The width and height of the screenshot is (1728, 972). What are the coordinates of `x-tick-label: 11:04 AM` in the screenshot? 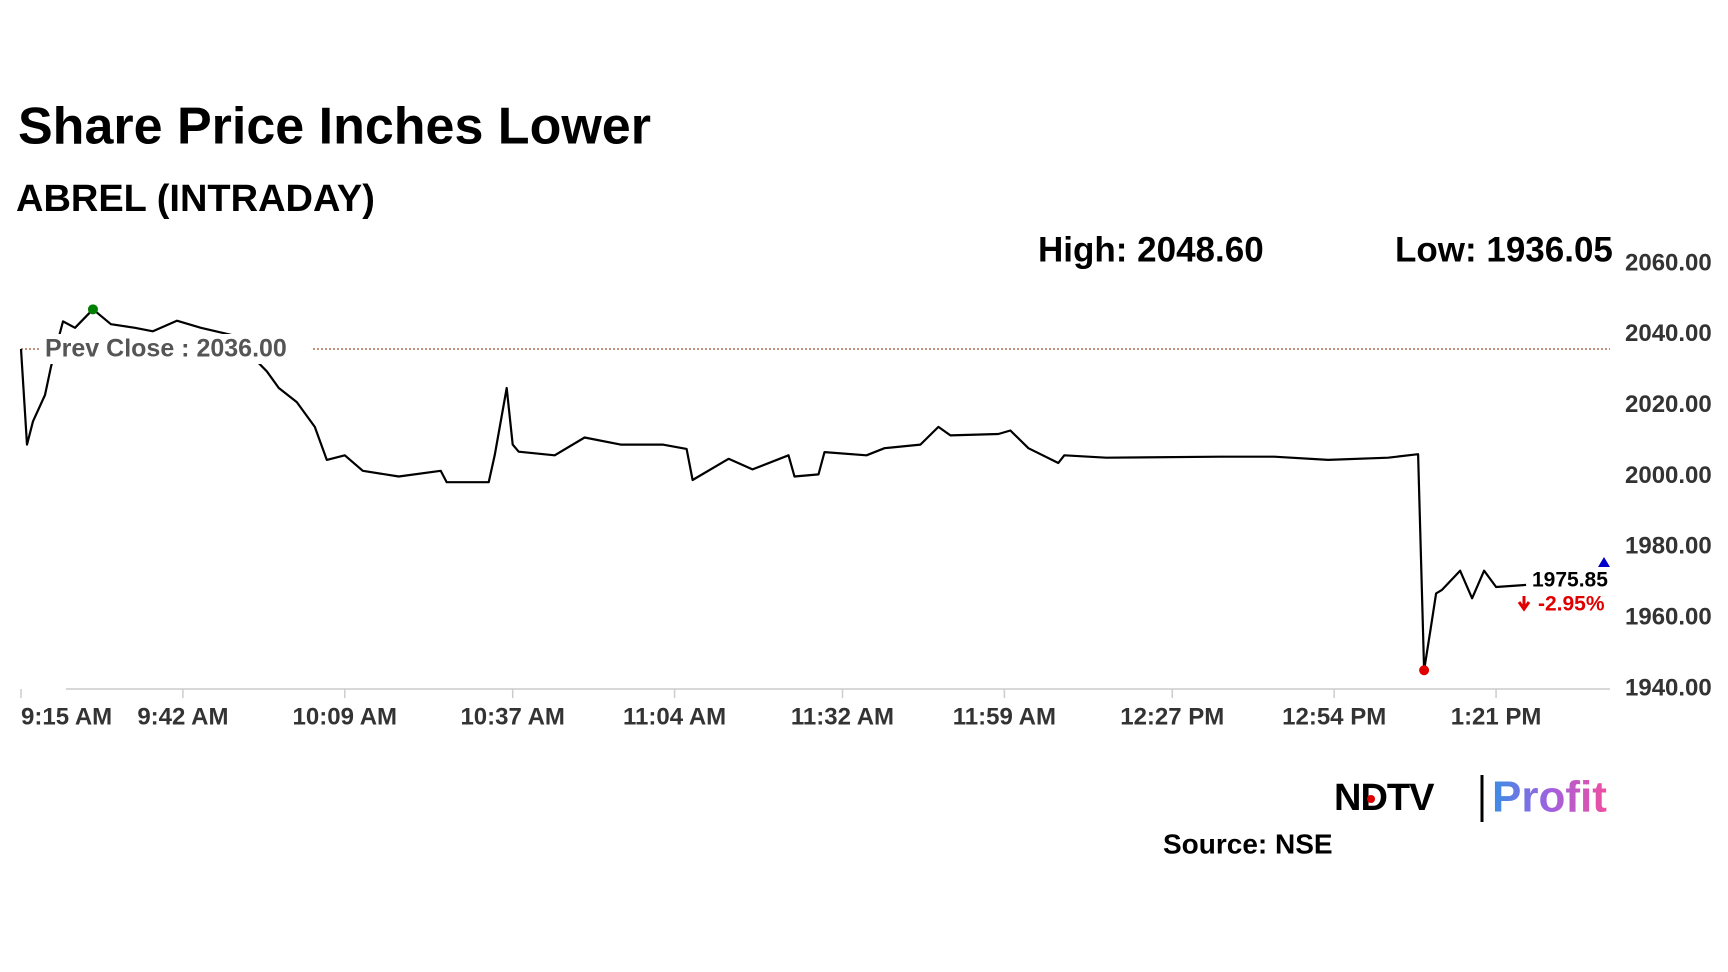 It's located at (674, 716).